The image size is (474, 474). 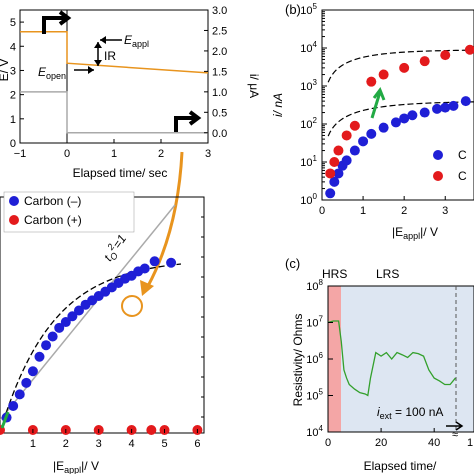 I want to click on inset-ytick-right-label: 3.0, so click(x=219, y=11).